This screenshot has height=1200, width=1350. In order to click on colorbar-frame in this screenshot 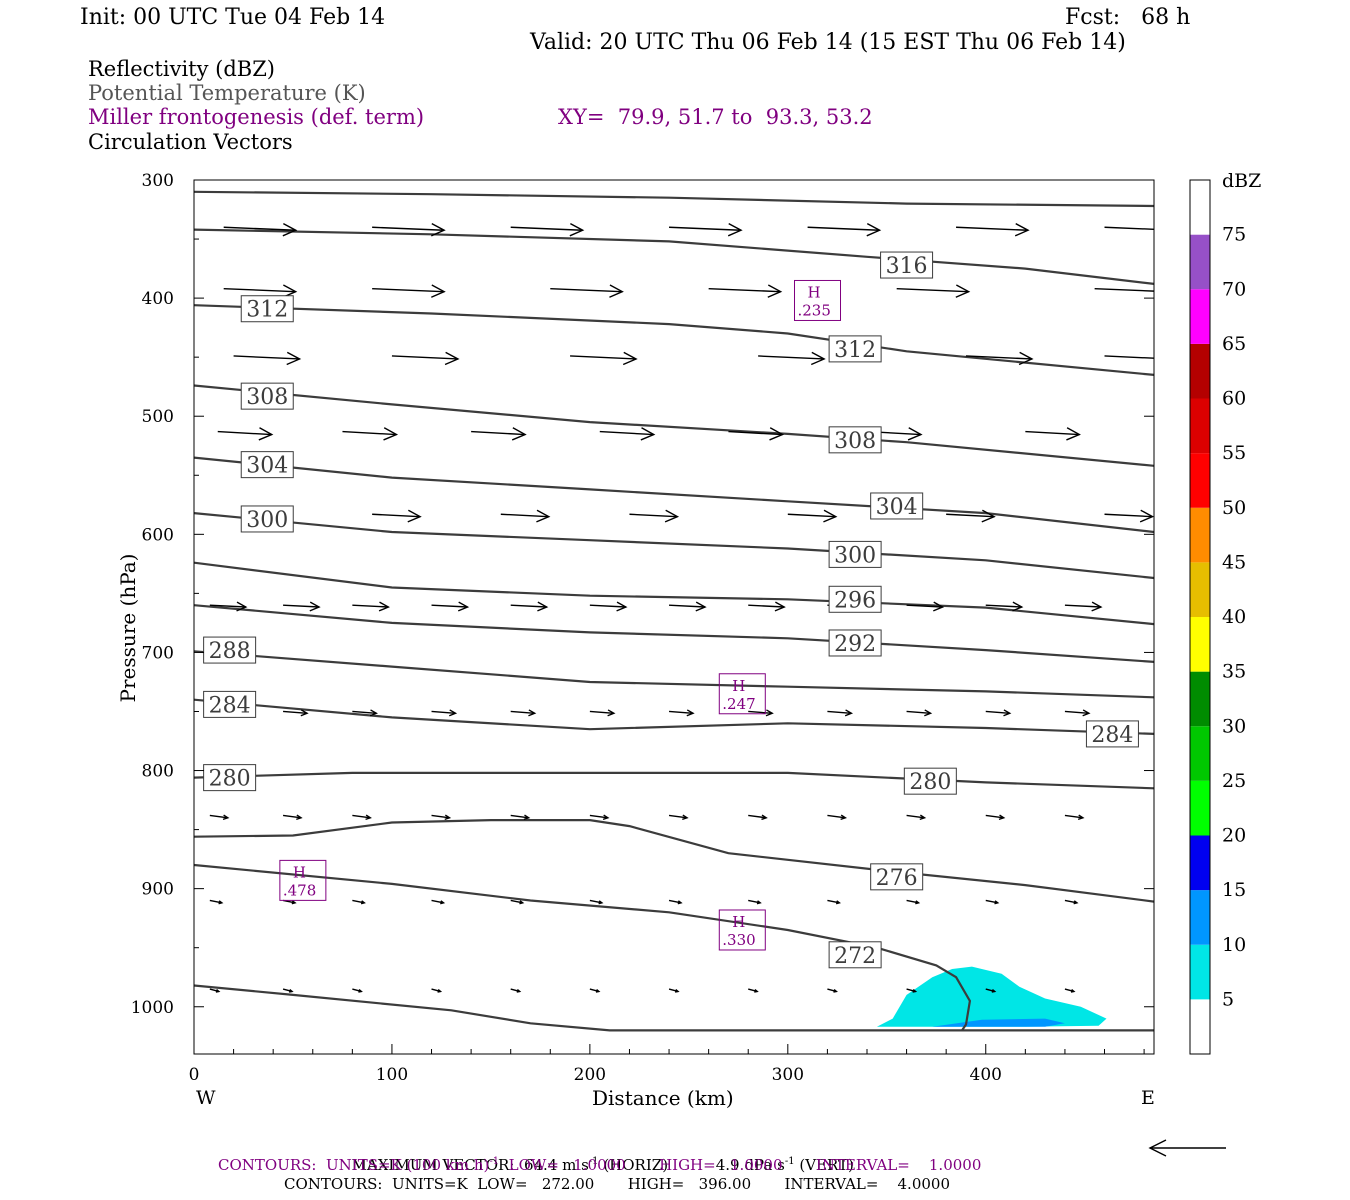, I will do `click(1200, 617)`.